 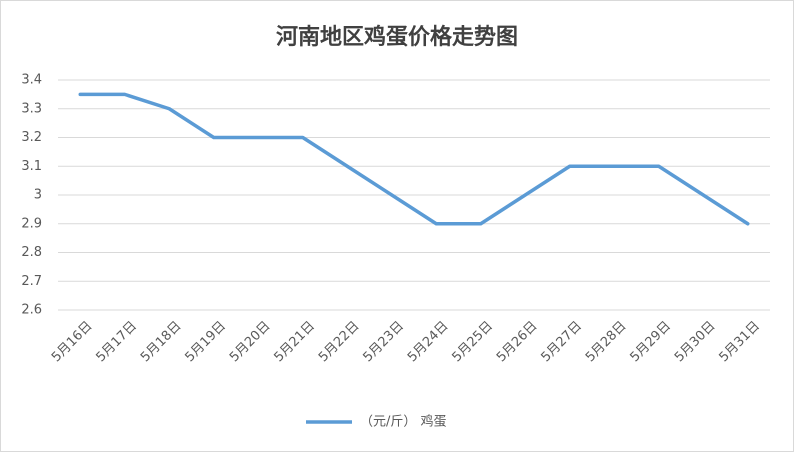 What do you see at coordinates (31, 80) in the screenshot?
I see `y-tick-label: 3.4` at bounding box center [31, 80].